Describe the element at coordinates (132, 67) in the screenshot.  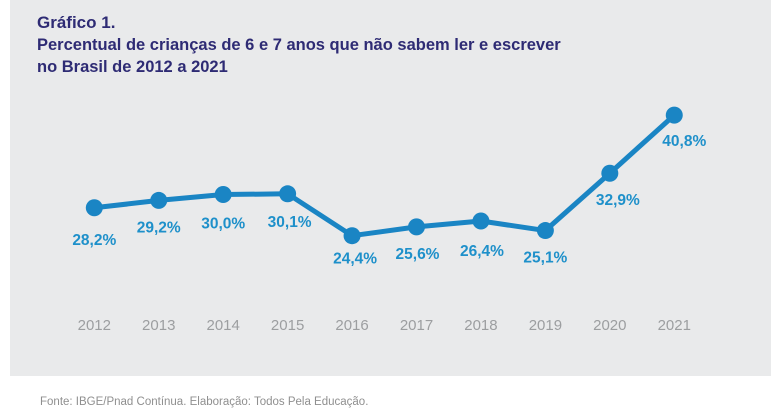
I see `chart-subtitle-line-2: no Brasil de 2012 a 2021` at that location.